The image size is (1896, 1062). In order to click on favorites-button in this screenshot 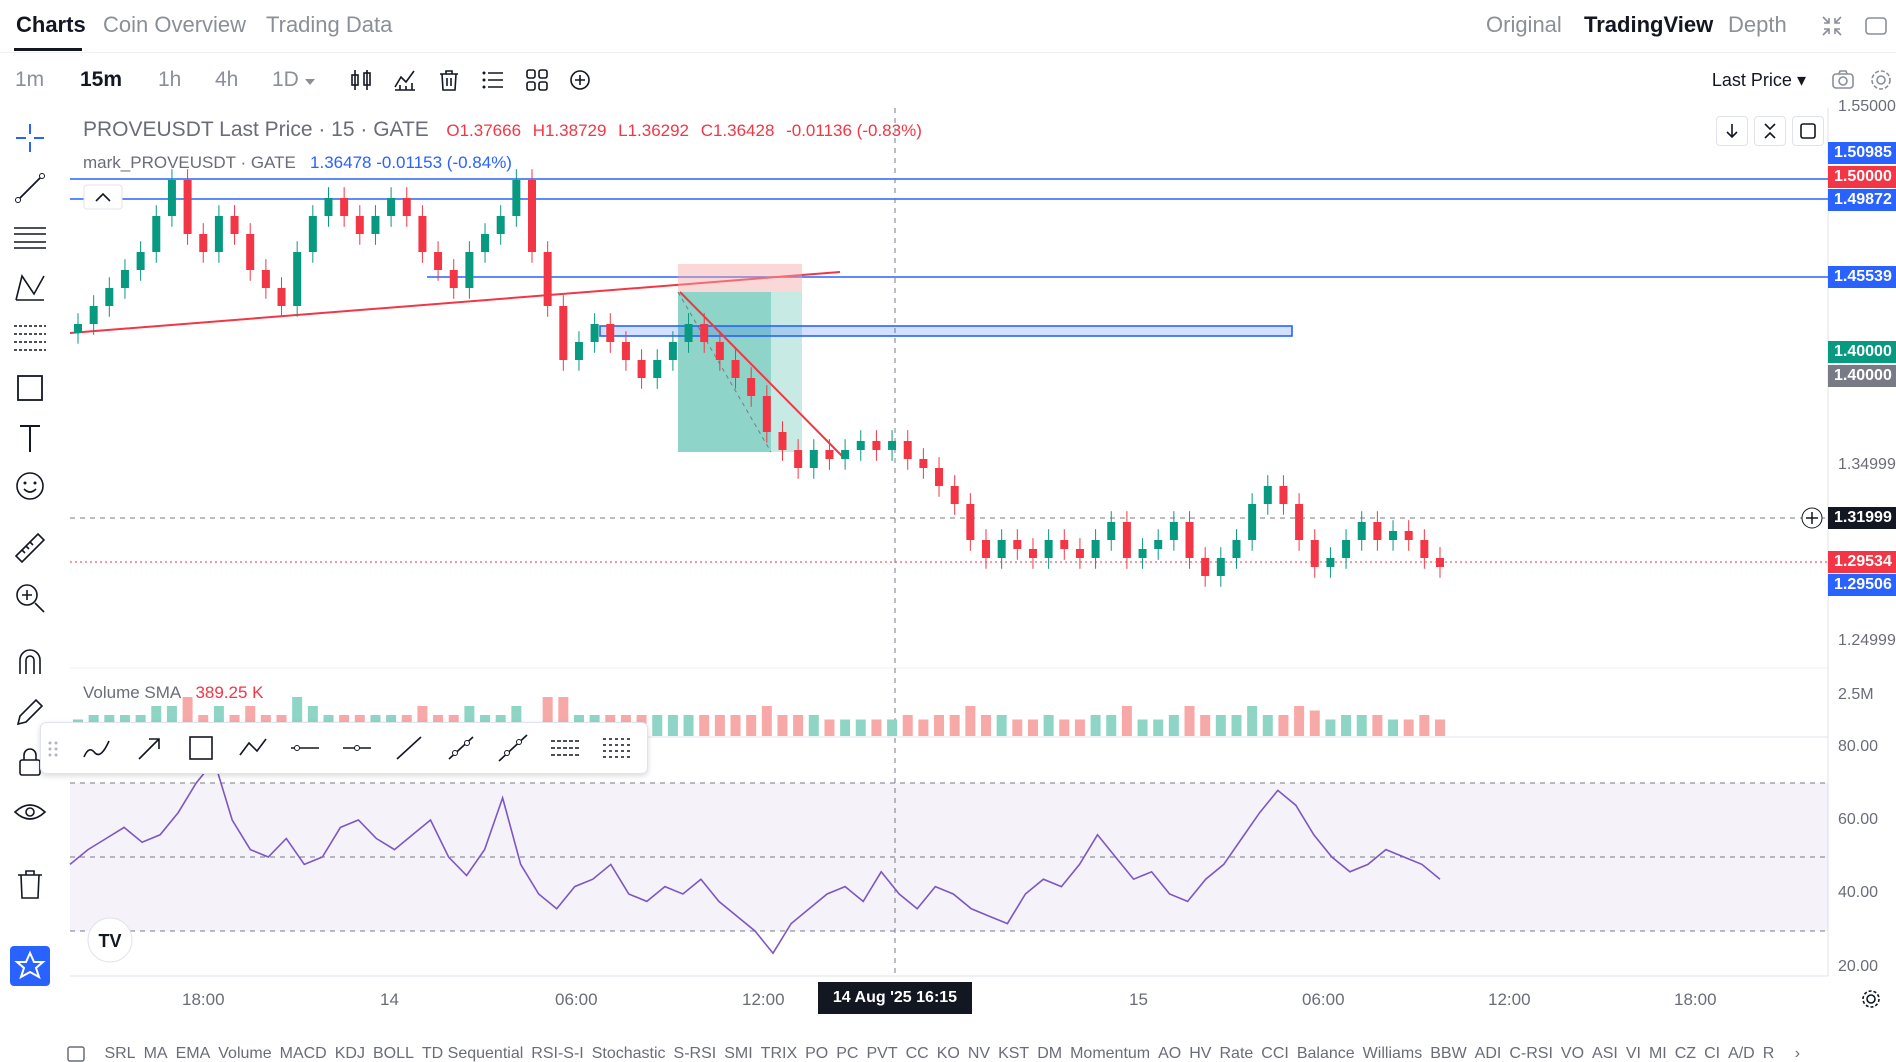, I will do `click(30, 966)`.